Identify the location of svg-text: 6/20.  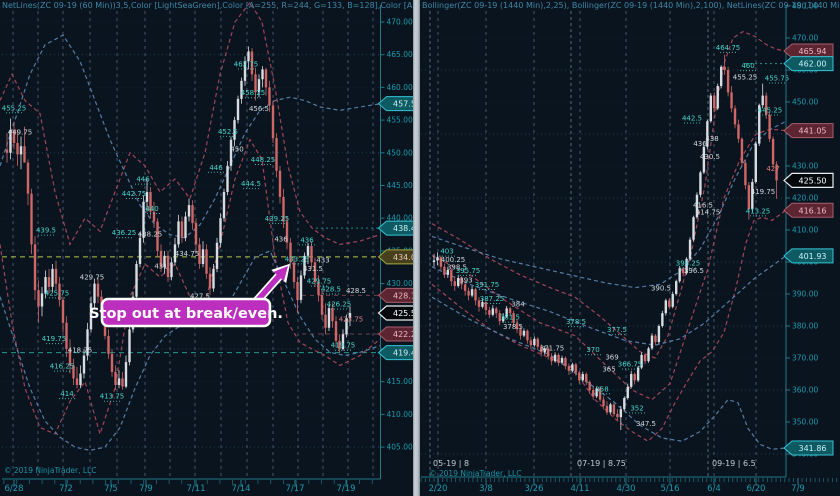
(755, 489).